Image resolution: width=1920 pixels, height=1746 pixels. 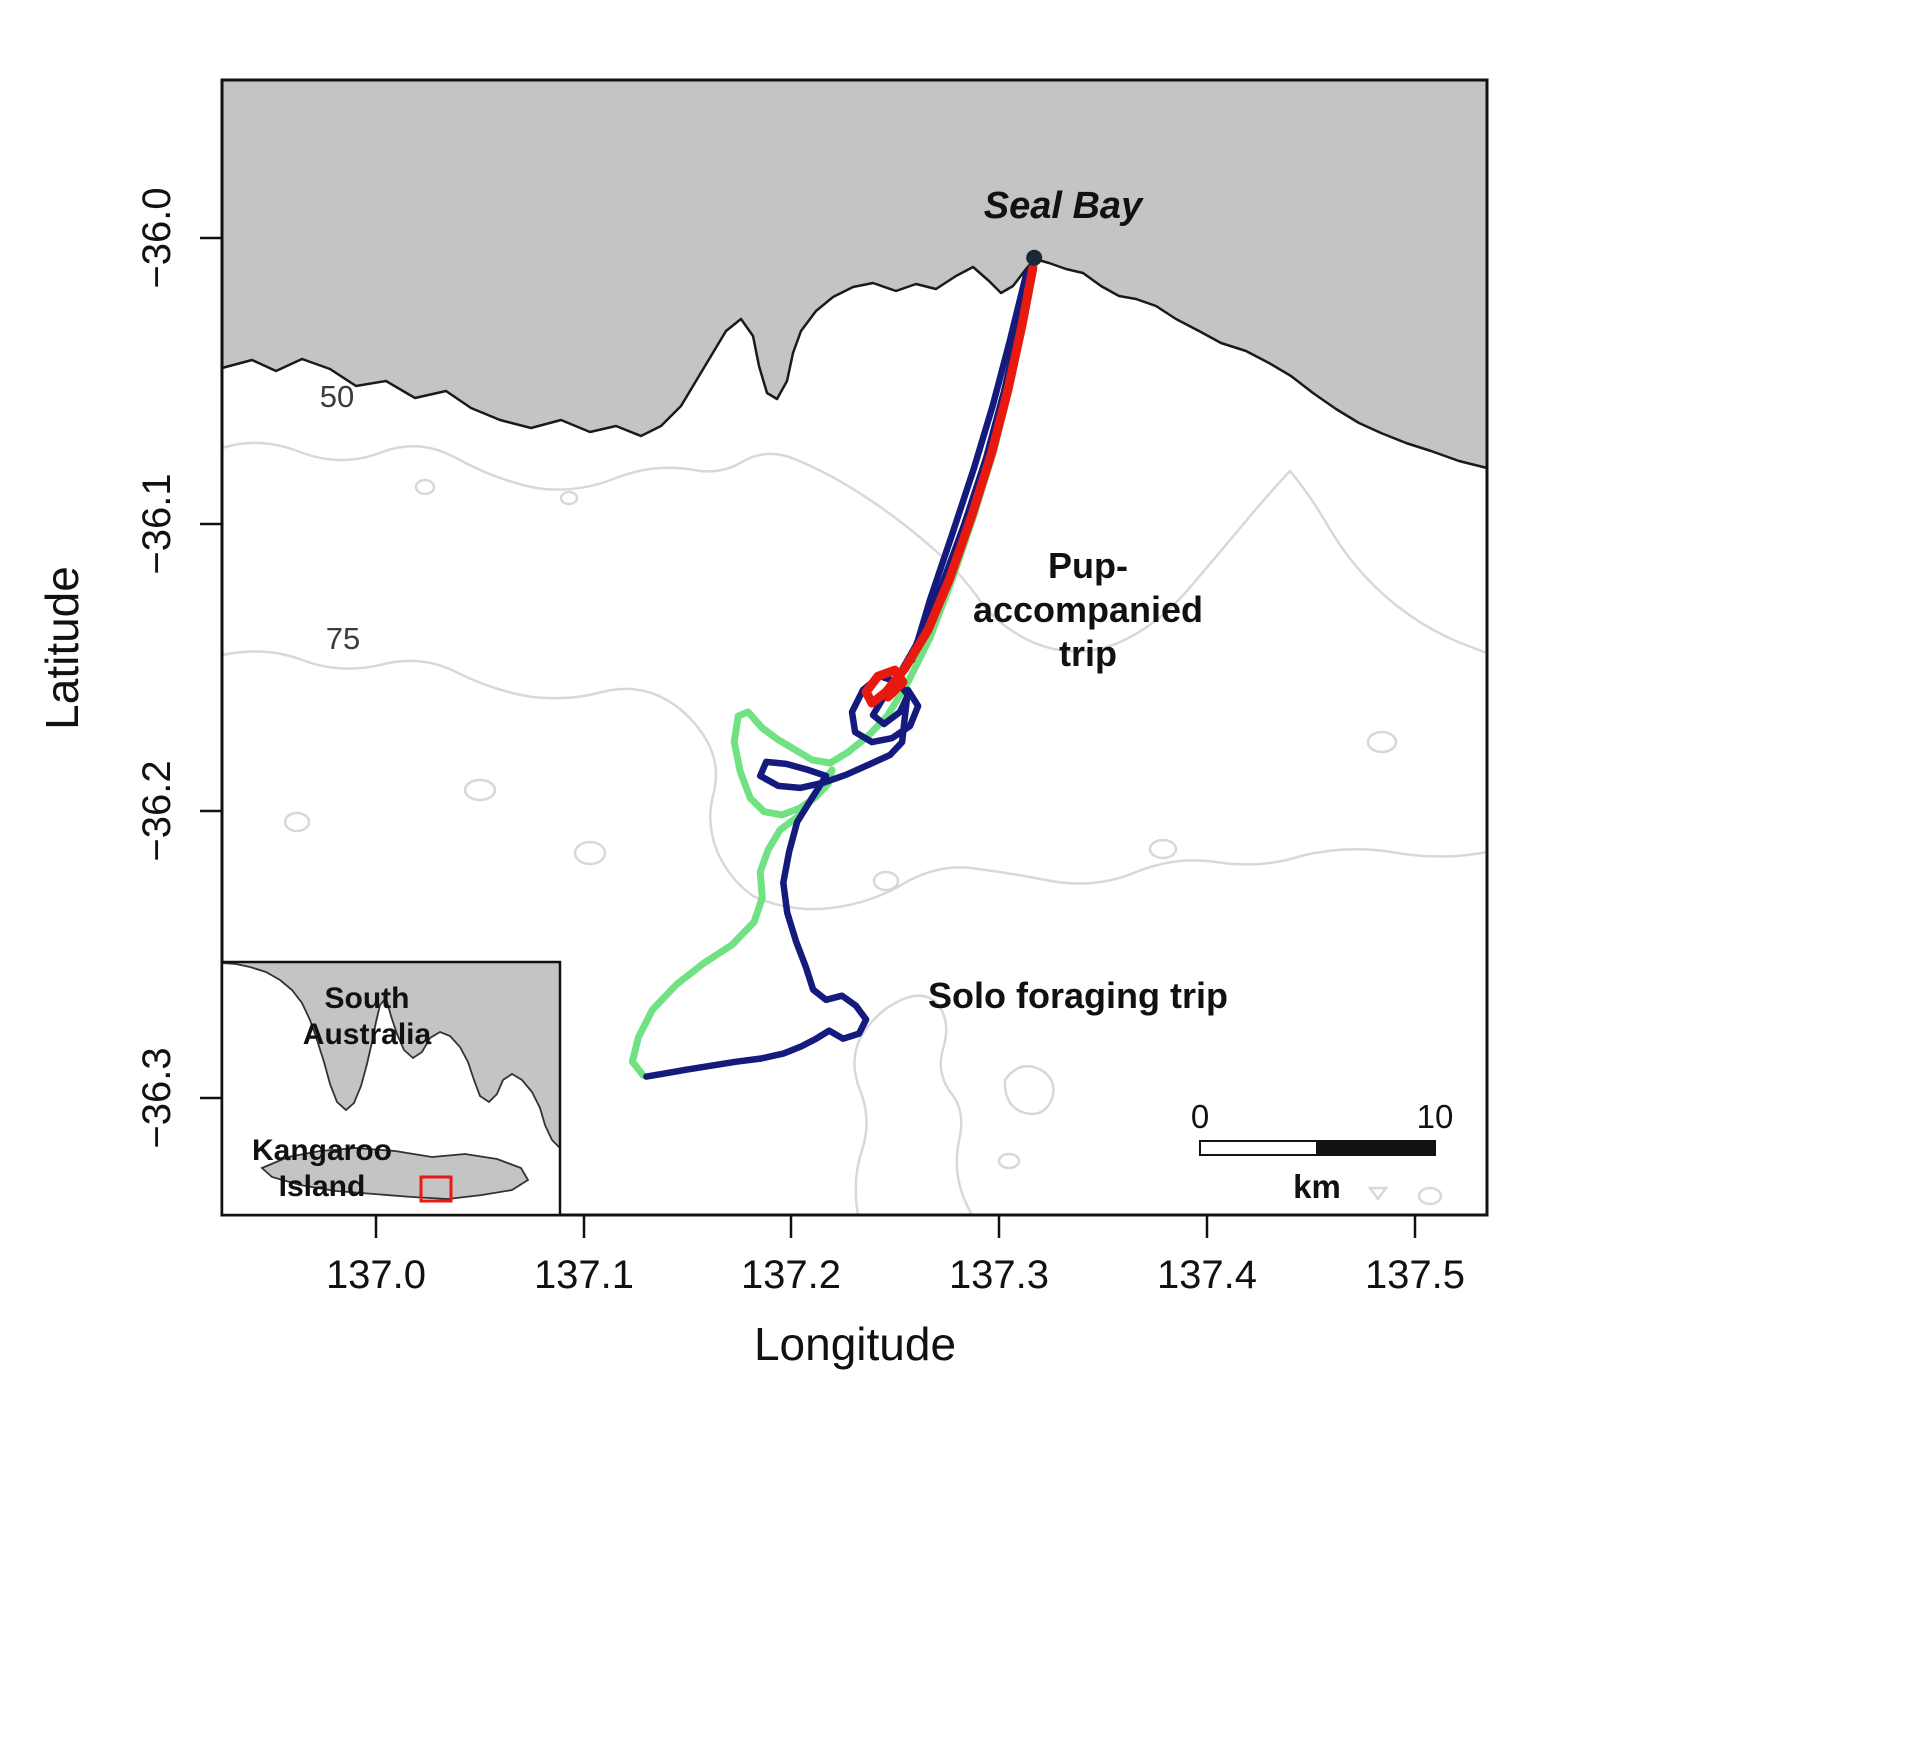 What do you see at coordinates (1088, 609) in the screenshot?
I see `pup-trip-label-line2: accompanied` at bounding box center [1088, 609].